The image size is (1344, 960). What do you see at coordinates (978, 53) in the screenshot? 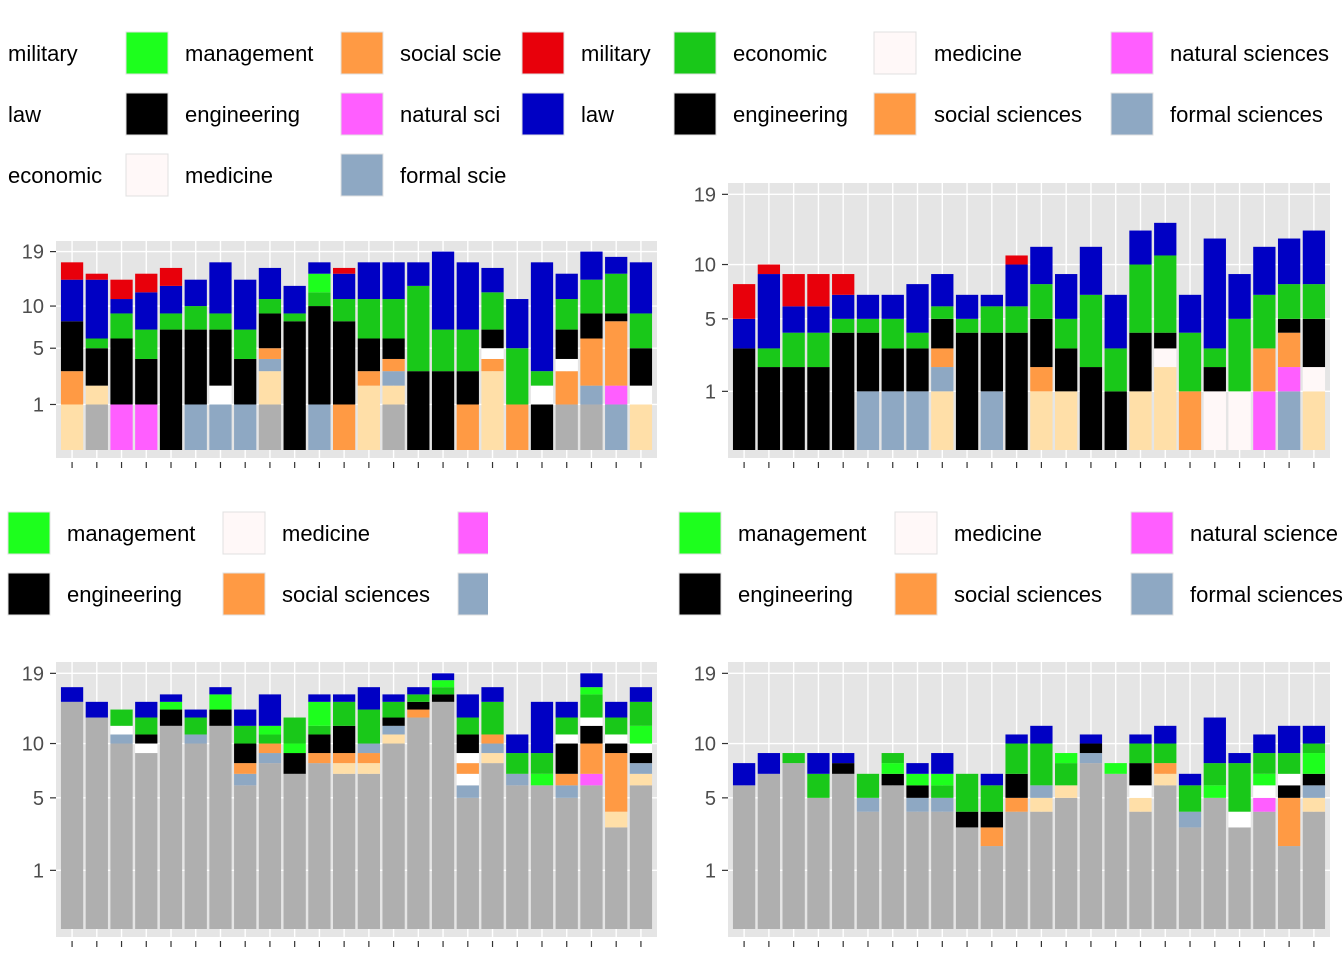
I see `legend-label: medicine` at bounding box center [978, 53].